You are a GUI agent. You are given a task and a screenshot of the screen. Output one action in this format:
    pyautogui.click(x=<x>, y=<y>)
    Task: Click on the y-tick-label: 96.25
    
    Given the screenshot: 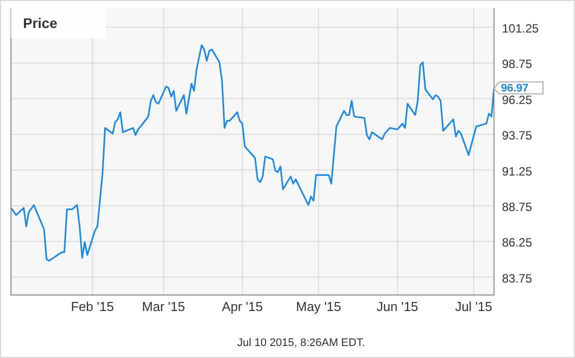 What is the action you would take?
    pyautogui.click(x=517, y=99)
    